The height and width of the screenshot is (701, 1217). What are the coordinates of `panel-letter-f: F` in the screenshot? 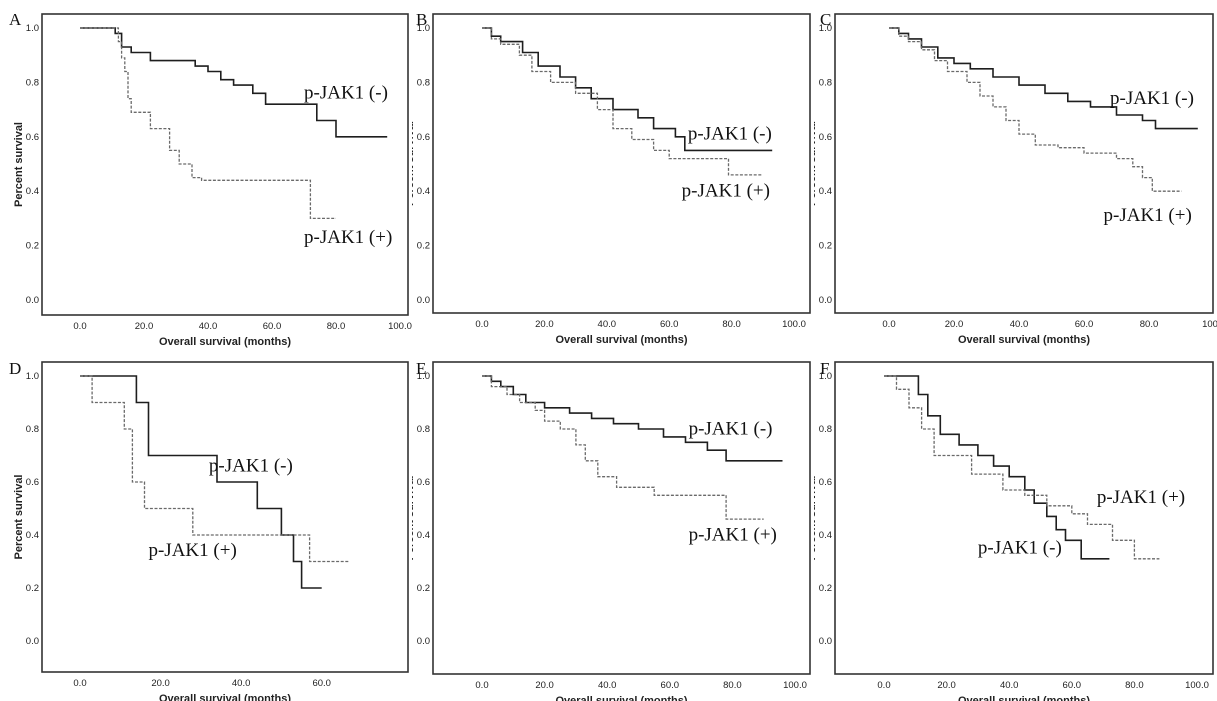 It's located at (825, 368).